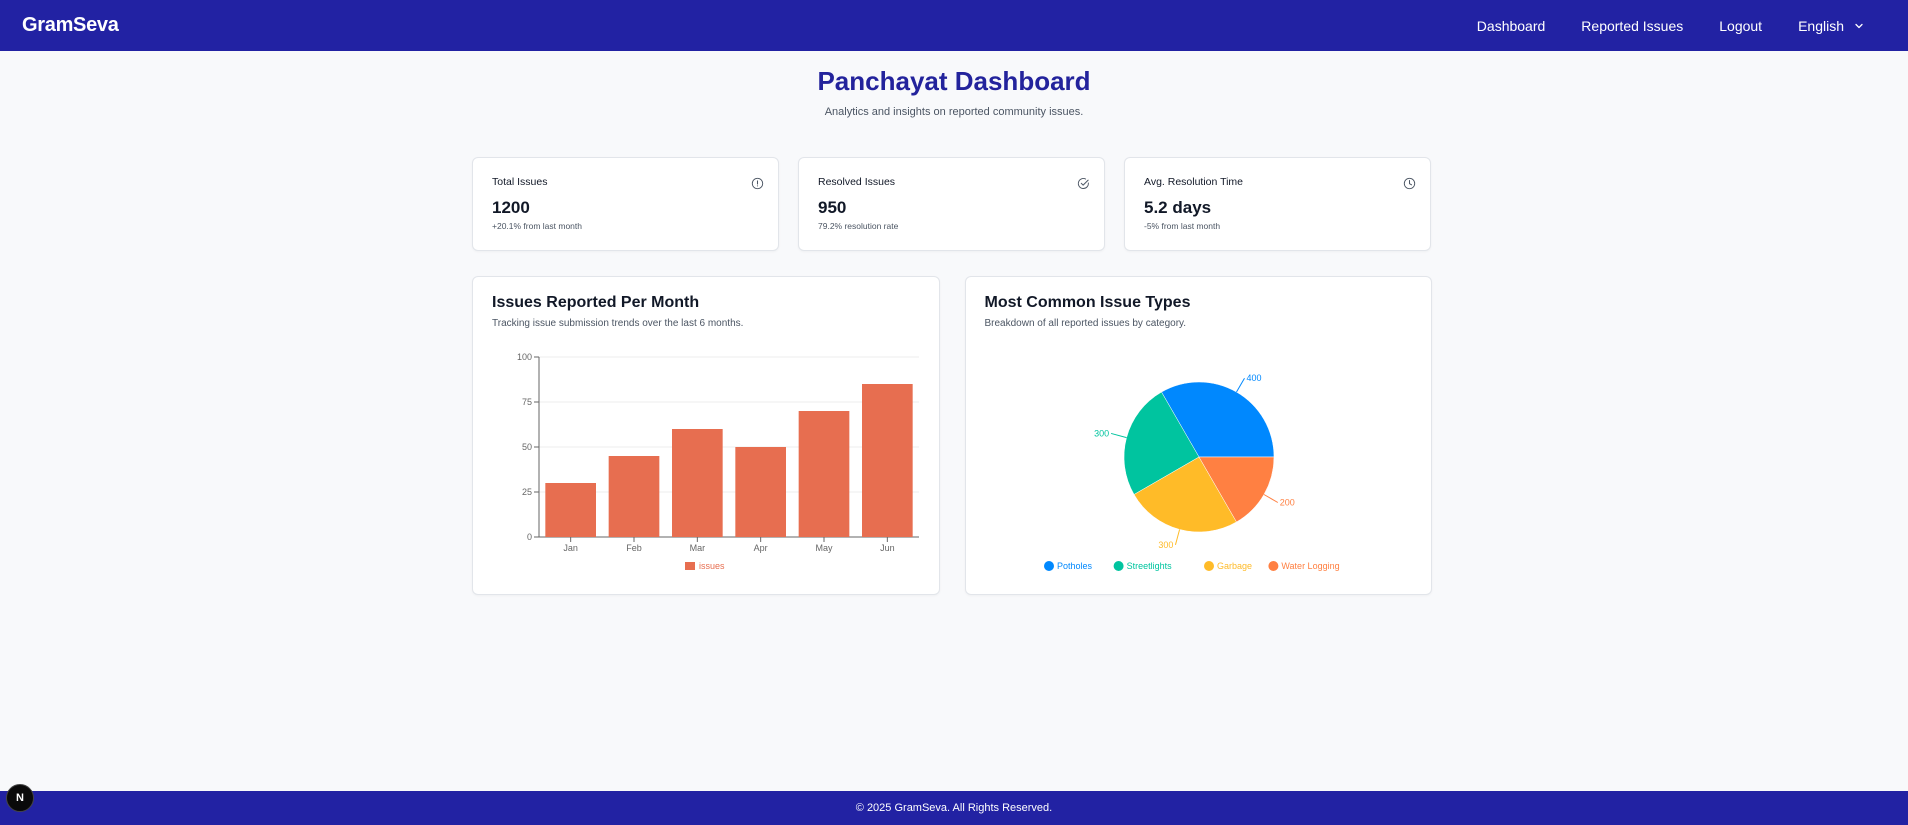 This screenshot has width=1908, height=825. What do you see at coordinates (1234, 566) in the screenshot?
I see `legend-label: Garbage` at bounding box center [1234, 566].